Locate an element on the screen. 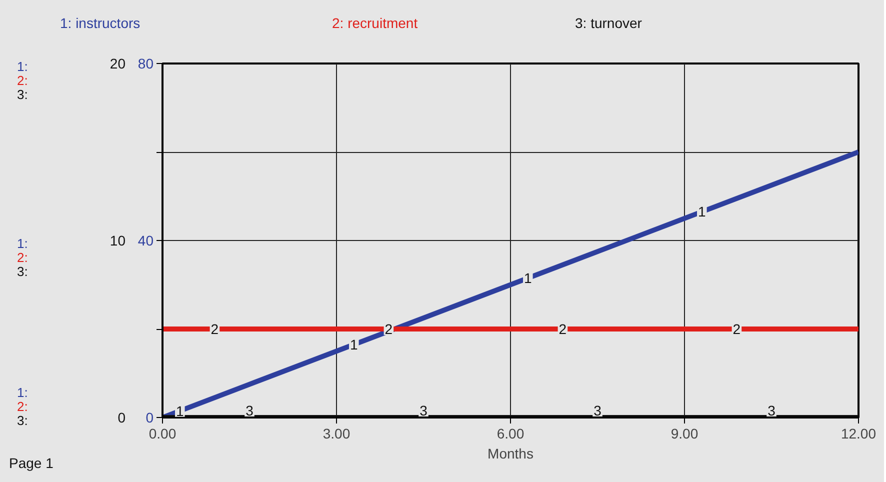  text: 3: turnover is located at coordinates (608, 23).